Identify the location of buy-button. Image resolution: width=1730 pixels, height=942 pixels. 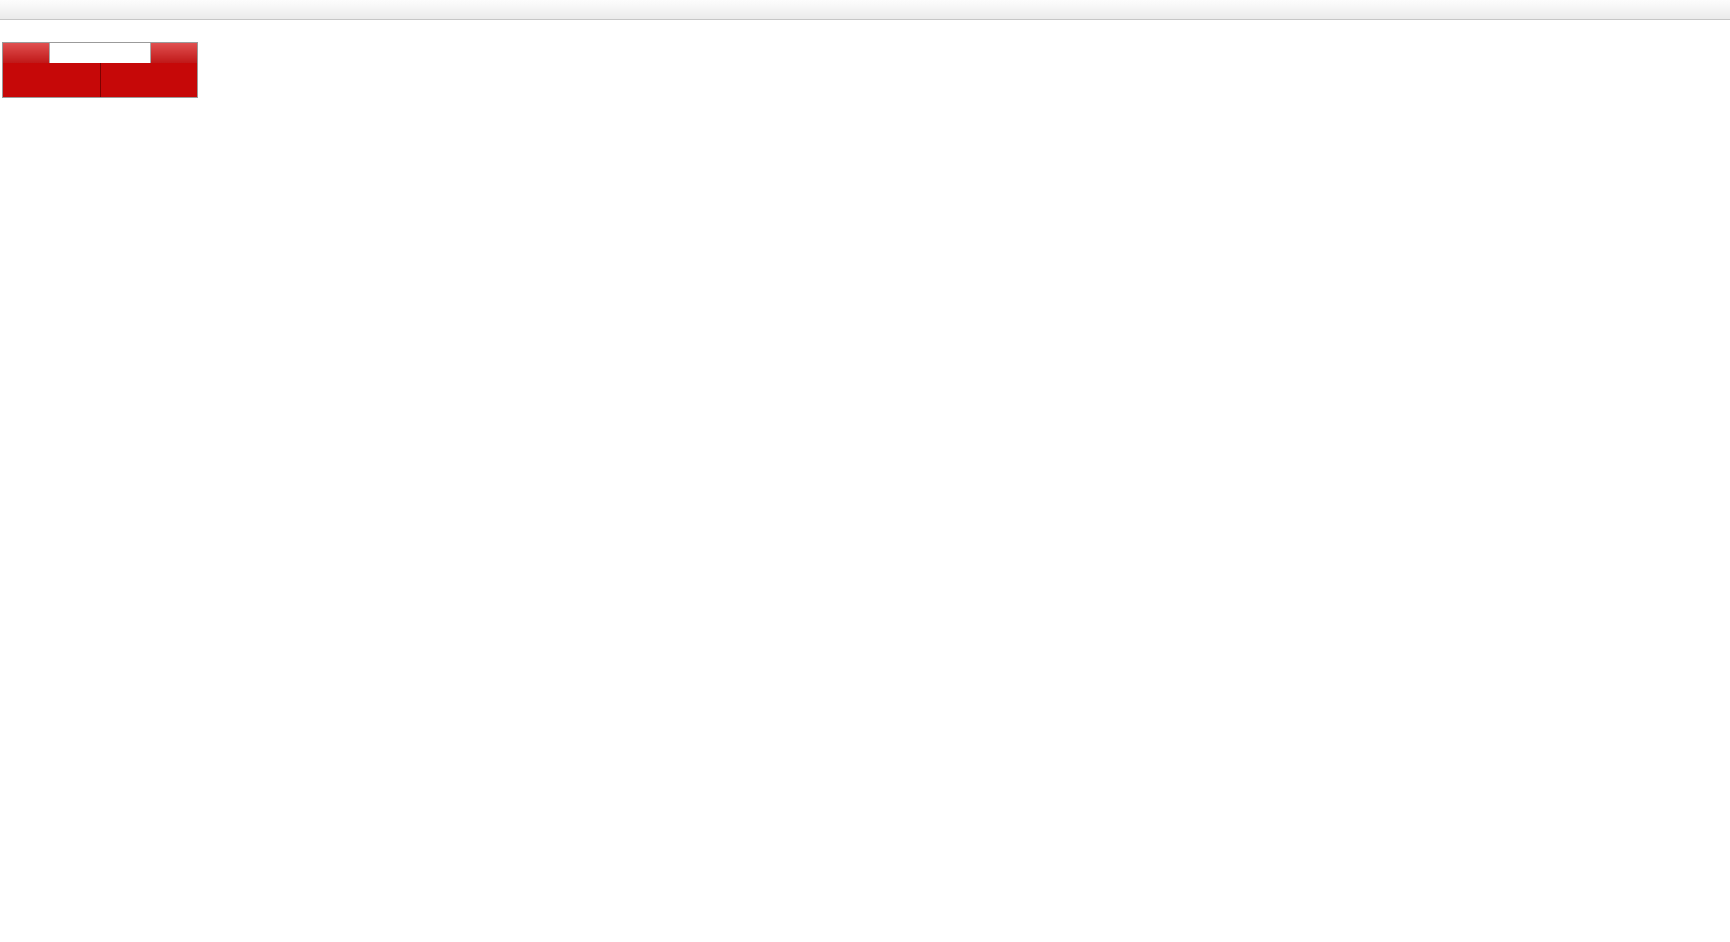
(174, 53).